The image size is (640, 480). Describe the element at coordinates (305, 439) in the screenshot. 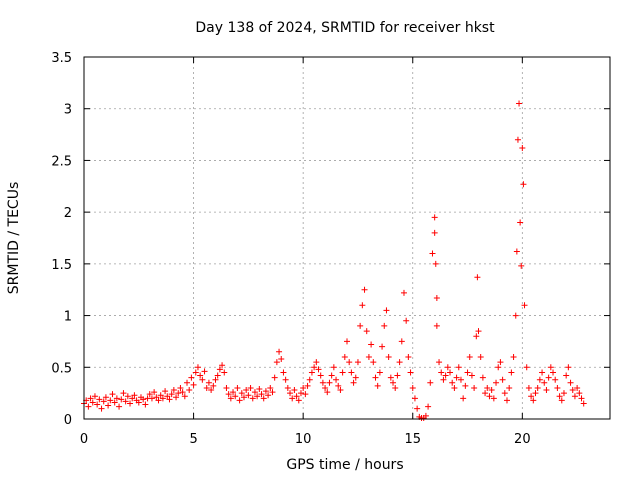

I see `x-axis-tick-labels: 0 5 10 15 20` at that location.